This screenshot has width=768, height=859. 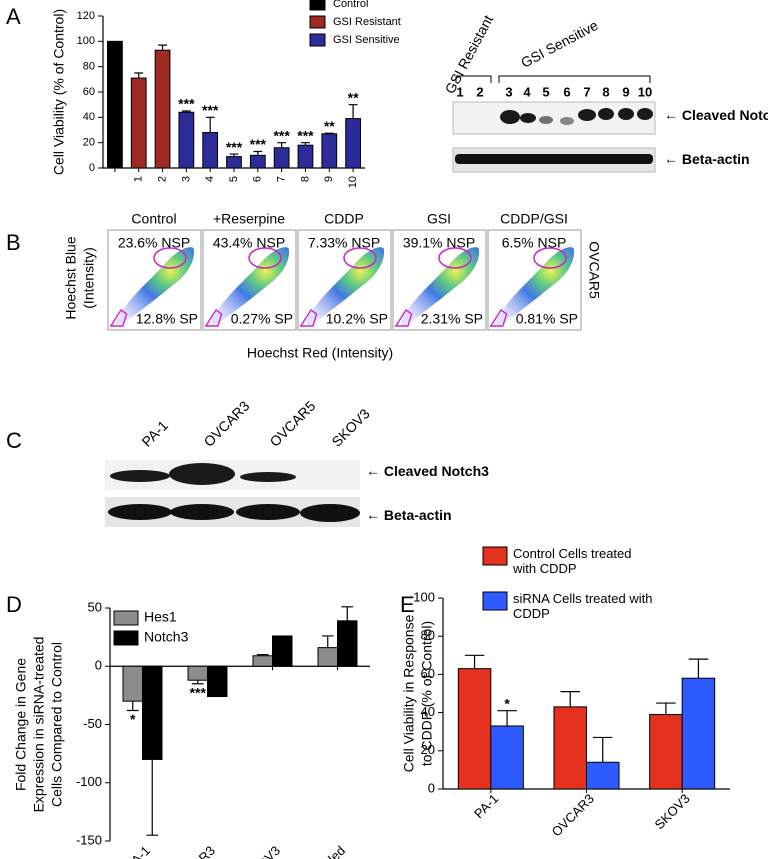 What do you see at coordinates (566, 91) in the screenshot?
I see `lane-label: 6` at bounding box center [566, 91].